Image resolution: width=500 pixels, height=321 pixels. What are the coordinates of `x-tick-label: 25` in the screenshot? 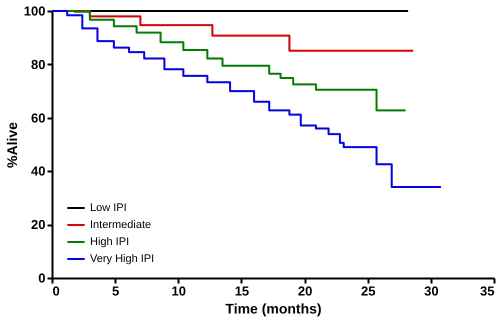 It's located at (368, 291).